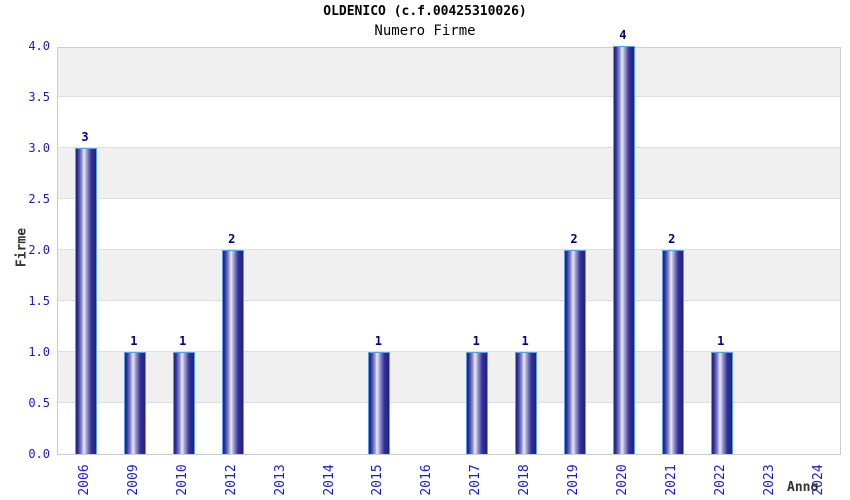 This screenshot has width=850, height=500. I want to click on bar-2006, so click(86, 301).